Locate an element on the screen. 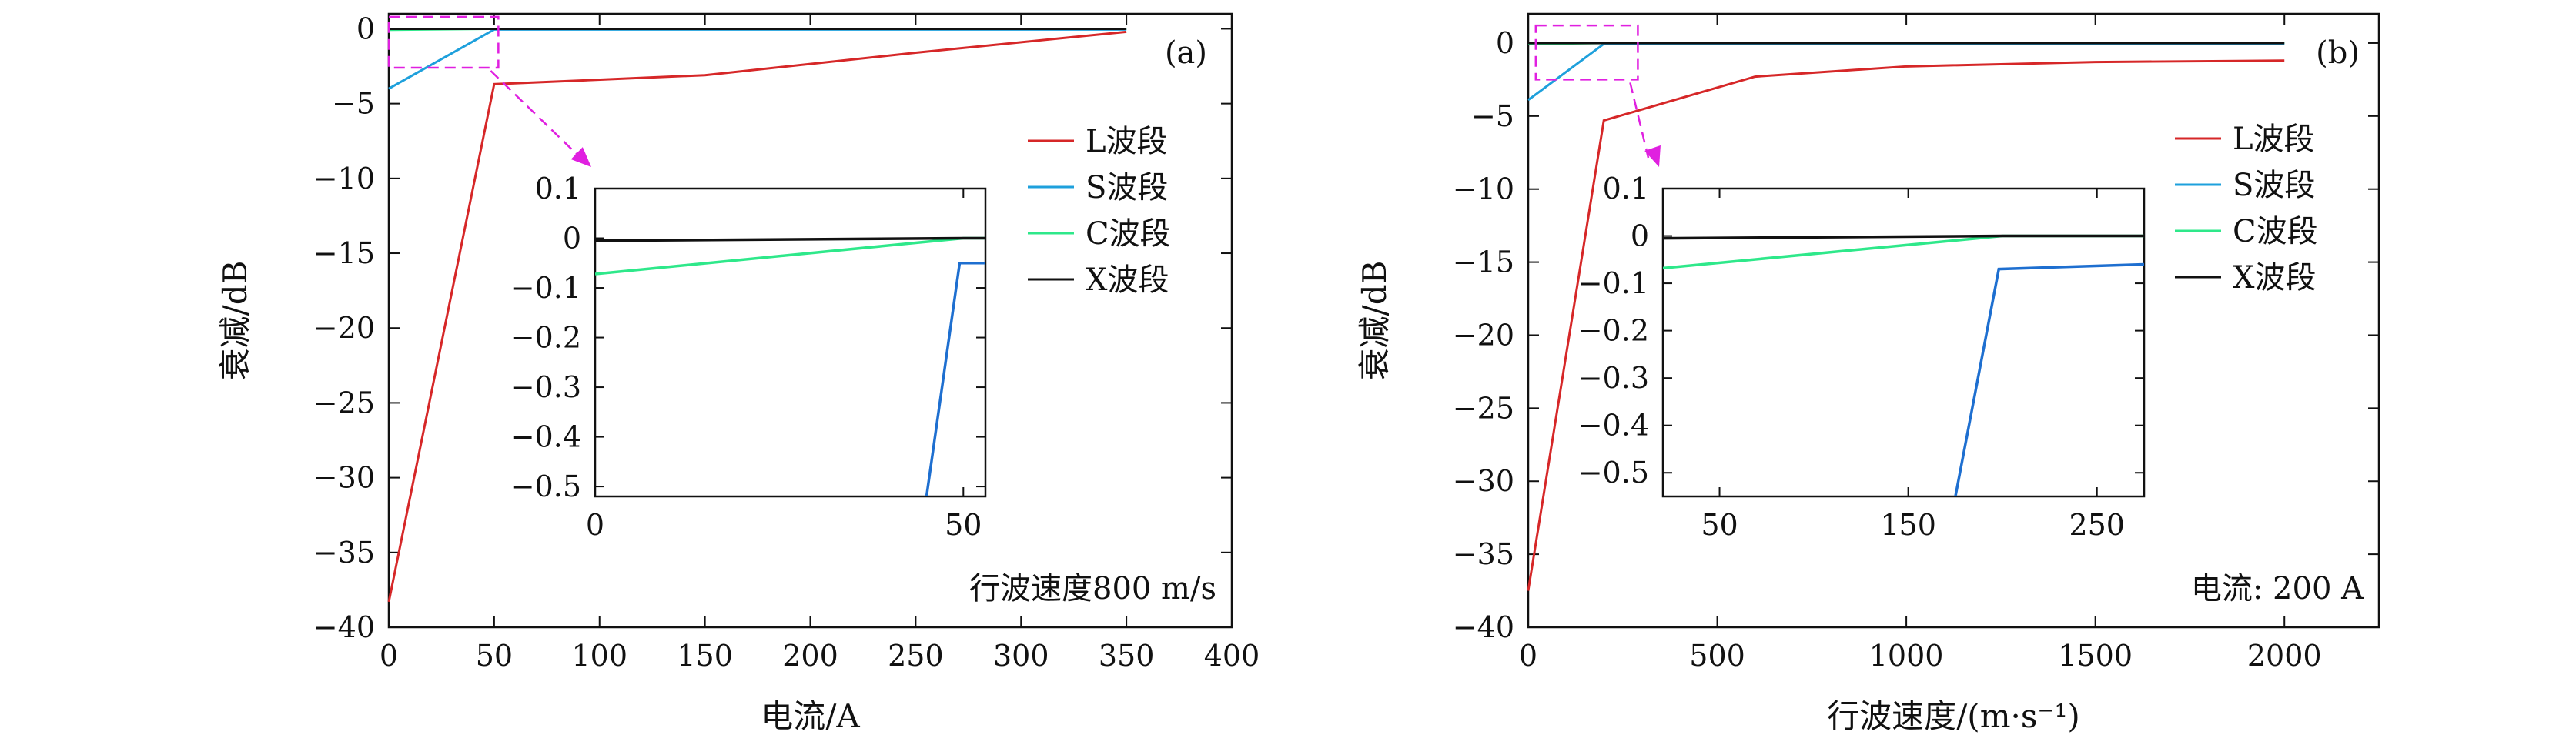  x-tick-label: 300 is located at coordinates (1021, 656).